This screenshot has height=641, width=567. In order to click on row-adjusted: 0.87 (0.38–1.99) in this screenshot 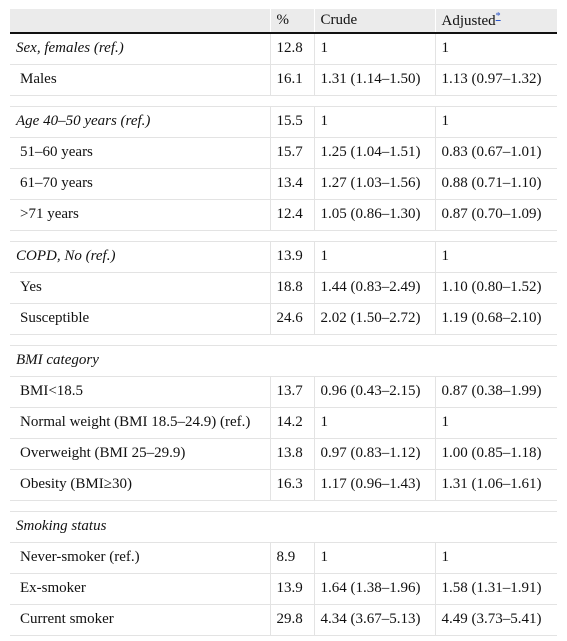, I will do `click(495, 392)`.